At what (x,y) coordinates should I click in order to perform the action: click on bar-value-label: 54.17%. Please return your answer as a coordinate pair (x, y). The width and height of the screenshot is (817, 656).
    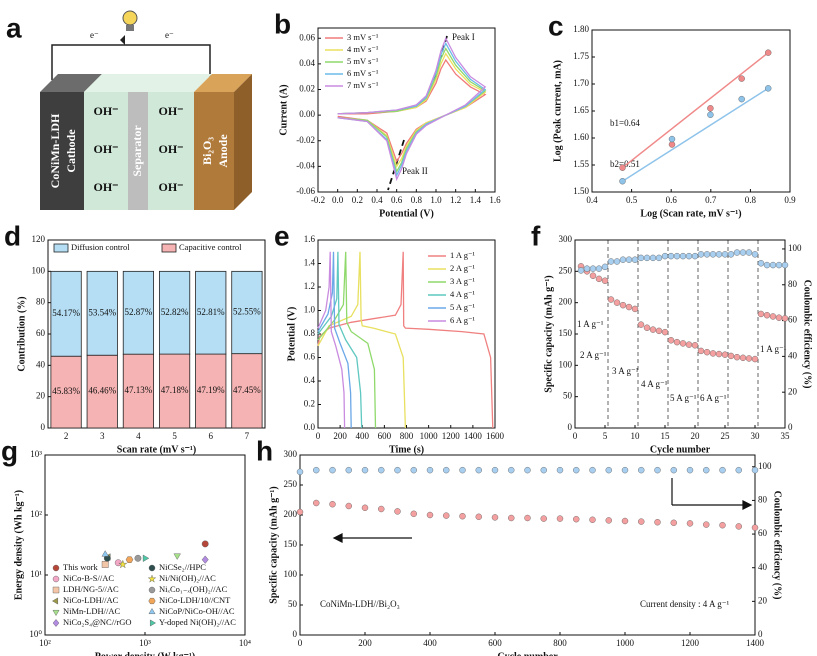
    Looking at the image, I should click on (66, 313).